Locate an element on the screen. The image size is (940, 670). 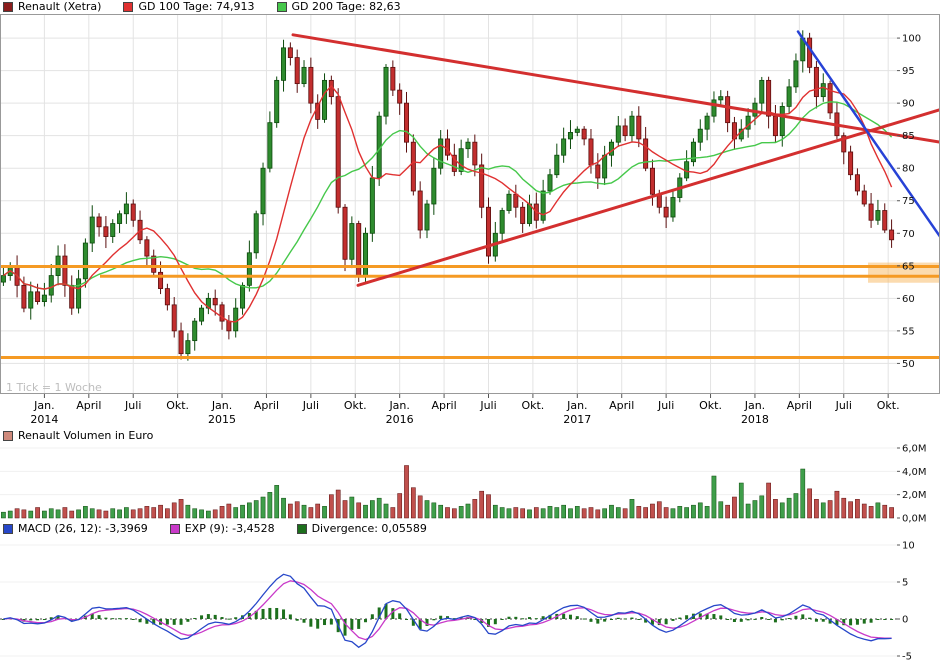
legend-item-gd200: GD 200 Tage: 82,63 is located at coordinates (338, 6).